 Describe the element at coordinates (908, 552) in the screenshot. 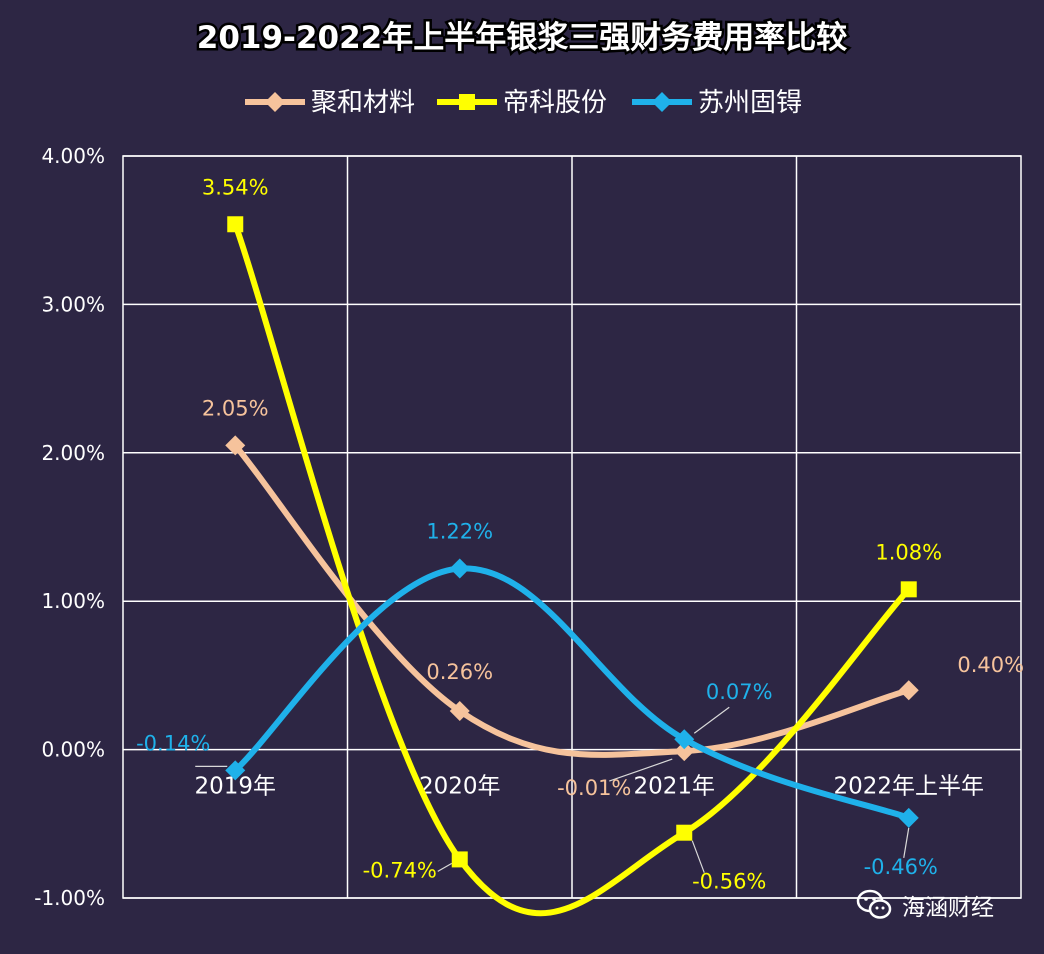

I see `data-label: 1.08%` at that location.